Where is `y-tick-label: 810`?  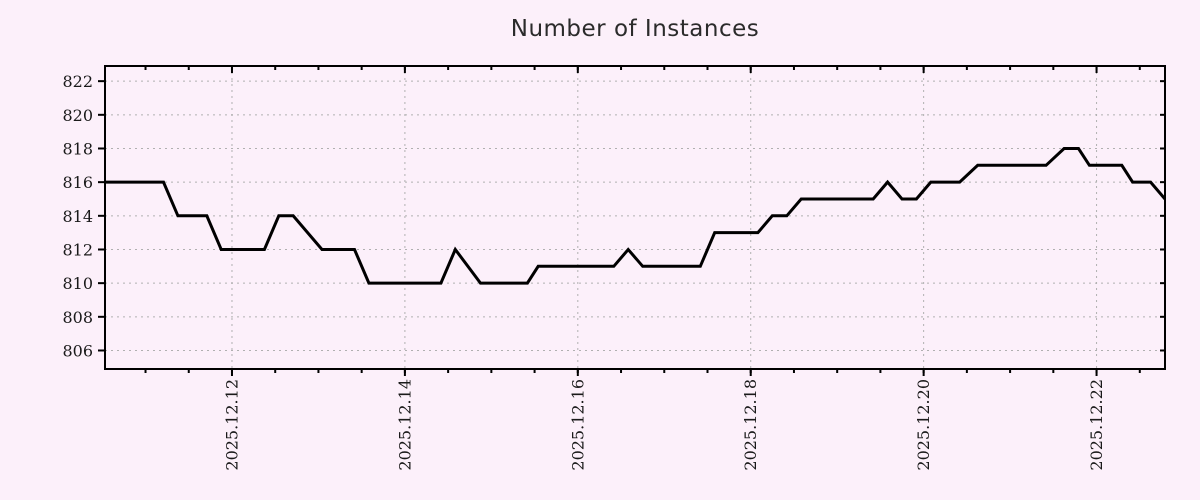
y-tick-label: 810 is located at coordinates (77, 283).